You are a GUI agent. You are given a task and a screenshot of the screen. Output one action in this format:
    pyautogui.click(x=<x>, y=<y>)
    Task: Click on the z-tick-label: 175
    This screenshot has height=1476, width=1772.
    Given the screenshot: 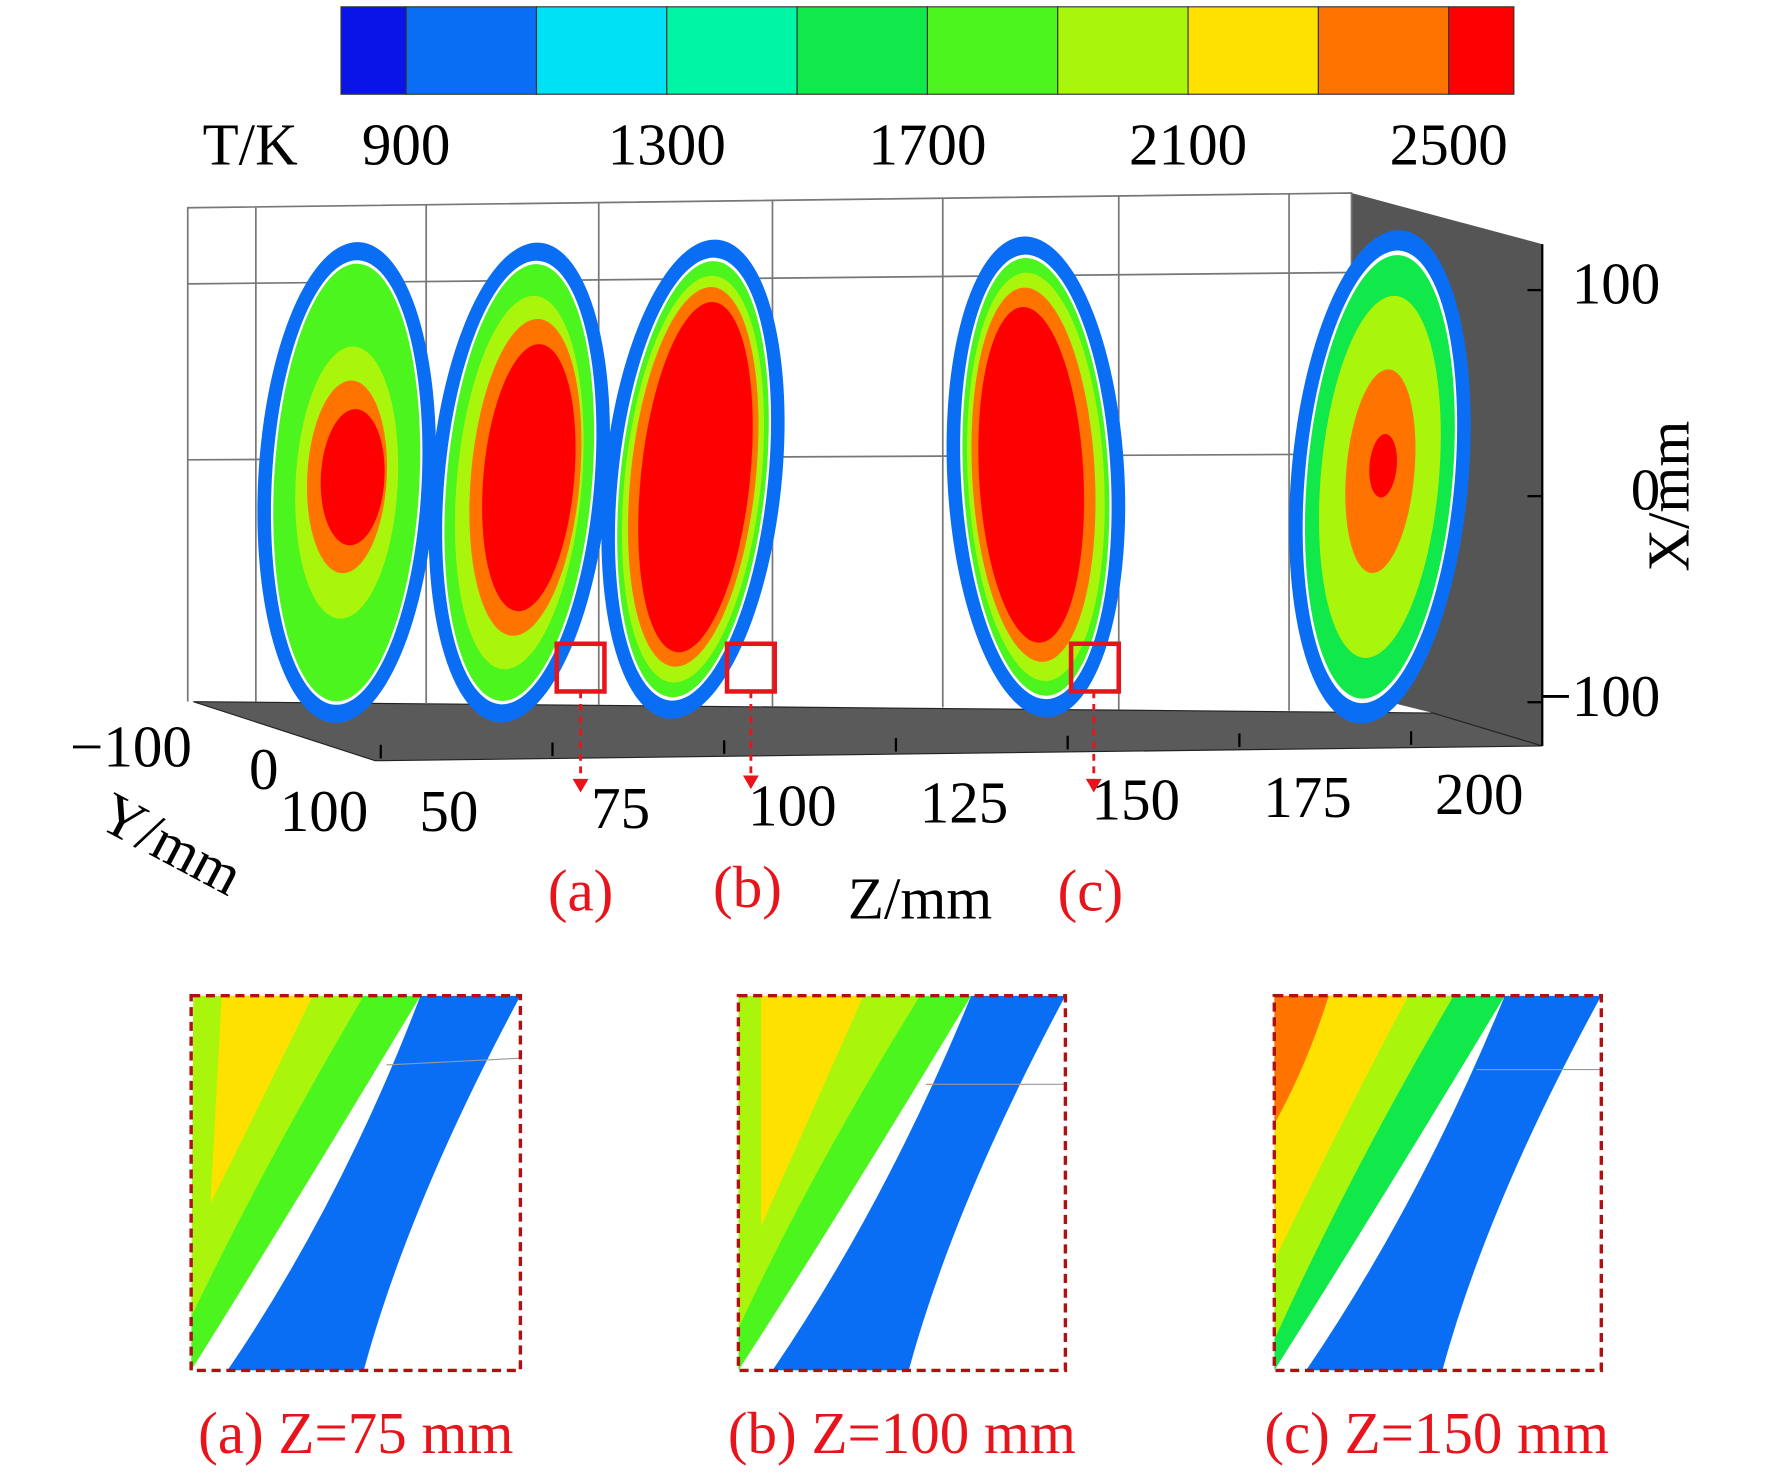 What is the action you would take?
    pyautogui.click(x=1307, y=797)
    